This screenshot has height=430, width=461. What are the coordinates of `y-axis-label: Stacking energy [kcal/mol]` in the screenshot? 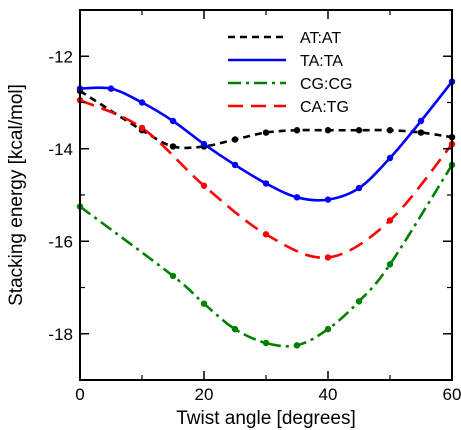 It's located at (16, 195).